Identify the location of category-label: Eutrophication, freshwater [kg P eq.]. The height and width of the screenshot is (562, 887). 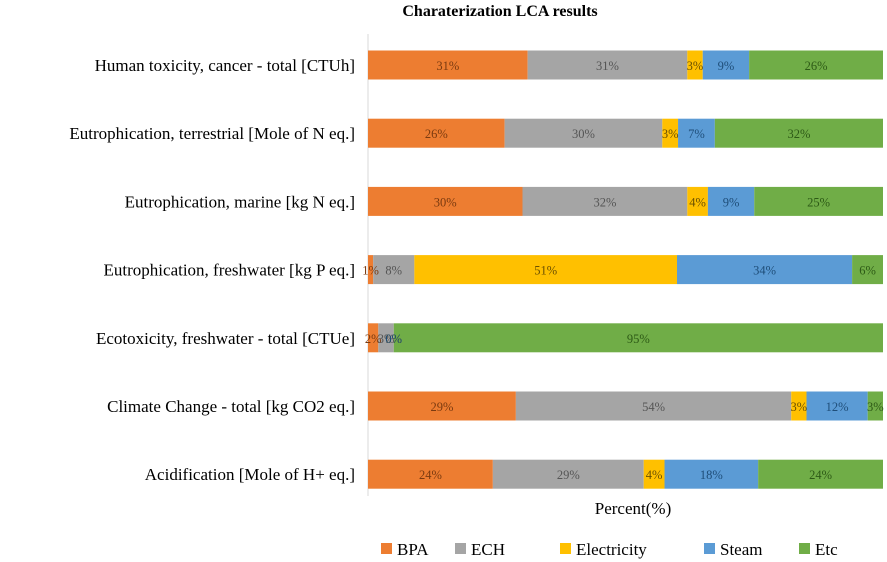
(229, 270).